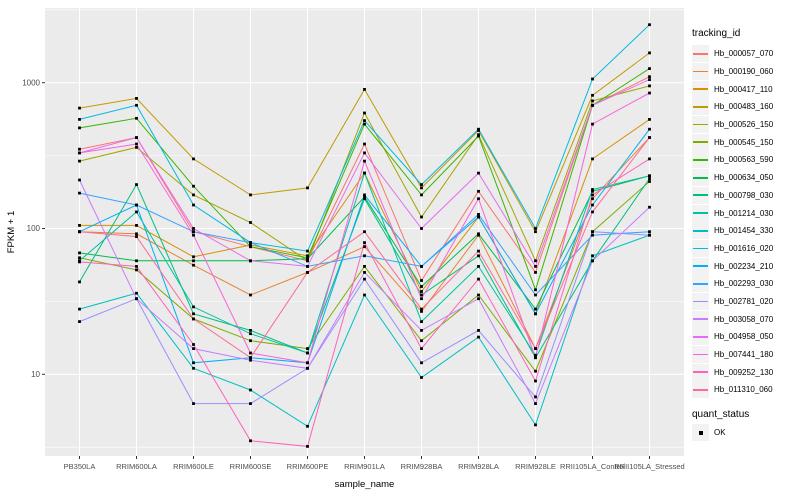 The image size is (800, 500). Describe the element at coordinates (308, 466) in the screenshot. I see `x-tick-label: RRIM600PE` at that location.